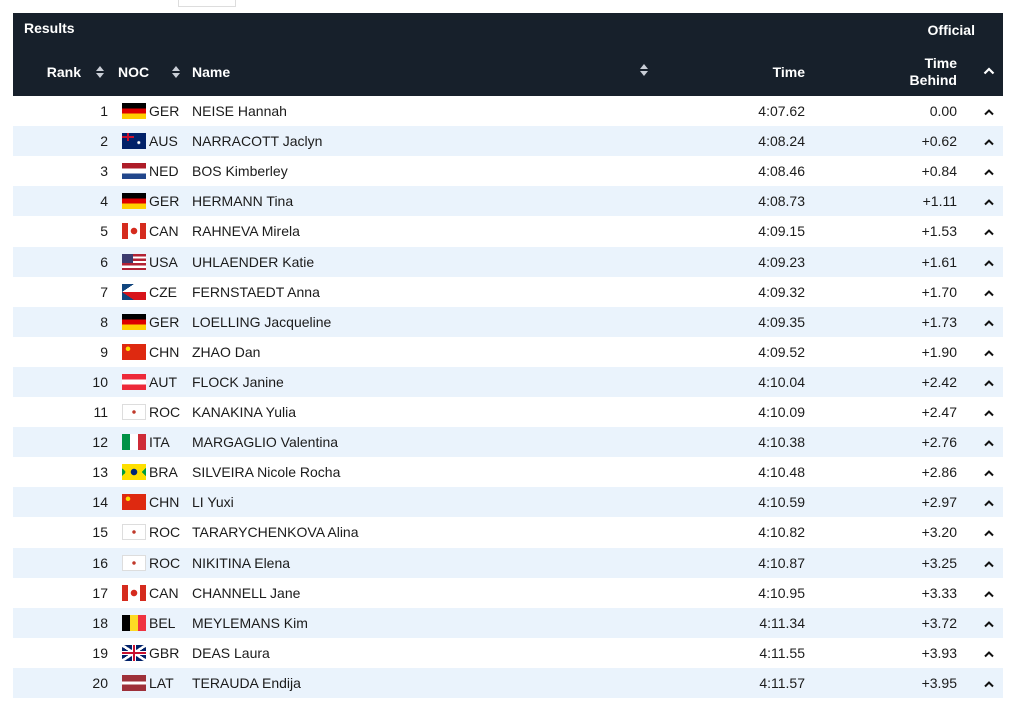 Image resolution: width=1023 pixels, height=706 pixels. I want to click on rank: 15, so click(100, 532).